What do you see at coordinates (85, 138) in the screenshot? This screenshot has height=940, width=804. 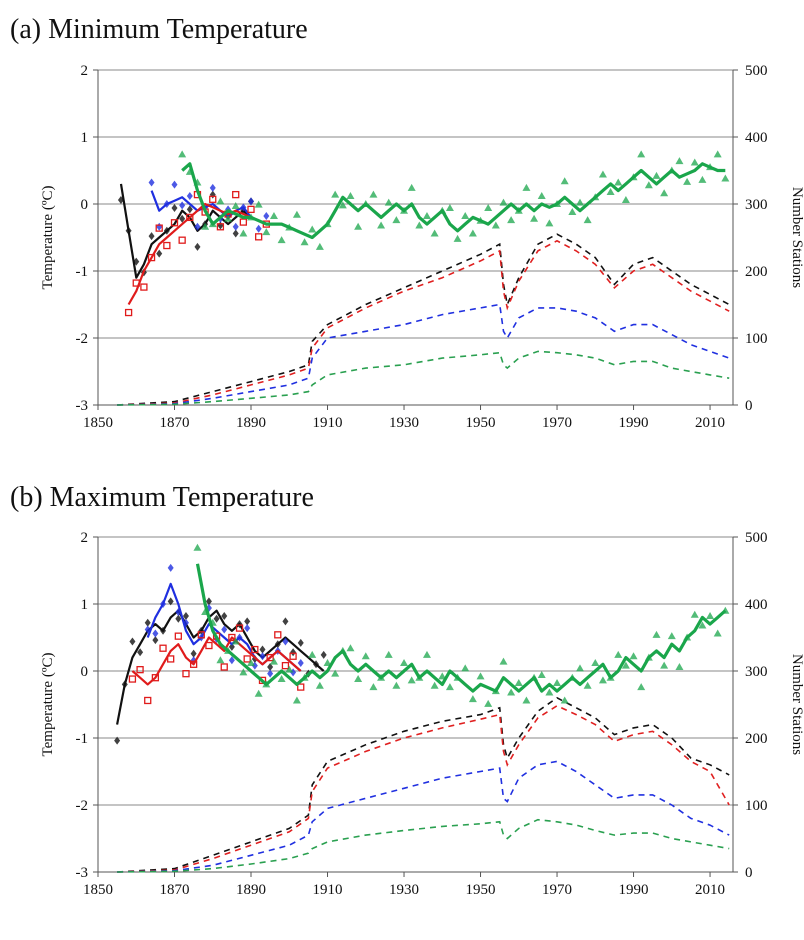 I see `y-tick-label: 1` at bounding box center [85, 138].